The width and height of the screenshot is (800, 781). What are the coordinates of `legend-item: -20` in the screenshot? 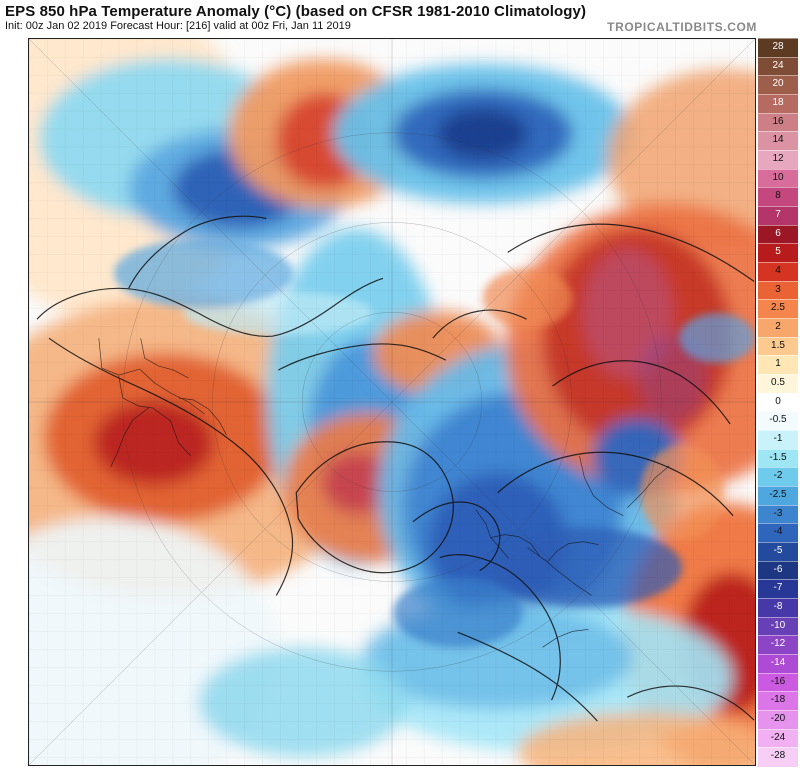 It's located at (778, 720).